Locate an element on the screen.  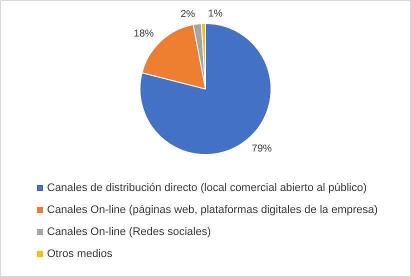
data-label: 79% is located at coordinates (262, 148).